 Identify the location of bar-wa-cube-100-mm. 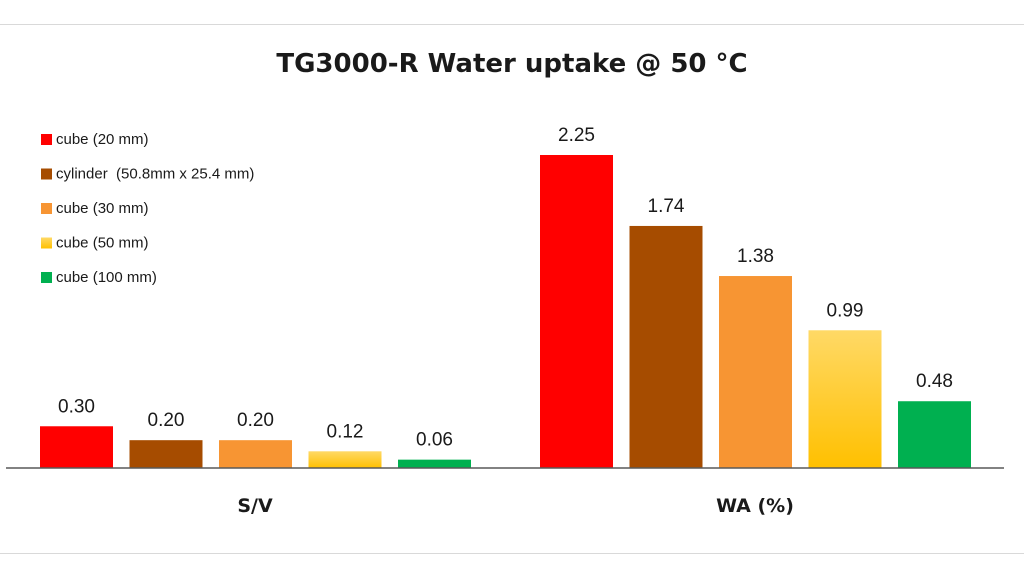
(934, 434).